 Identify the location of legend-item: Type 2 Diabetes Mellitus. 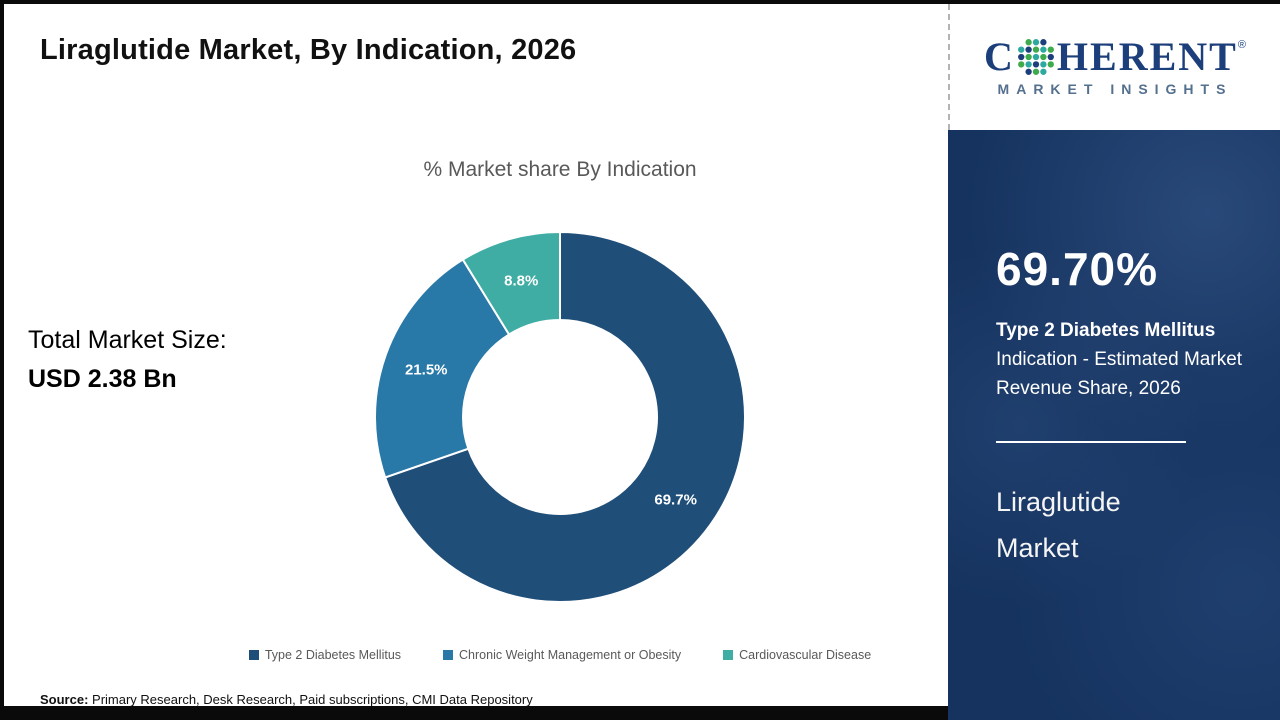
(325, 655).